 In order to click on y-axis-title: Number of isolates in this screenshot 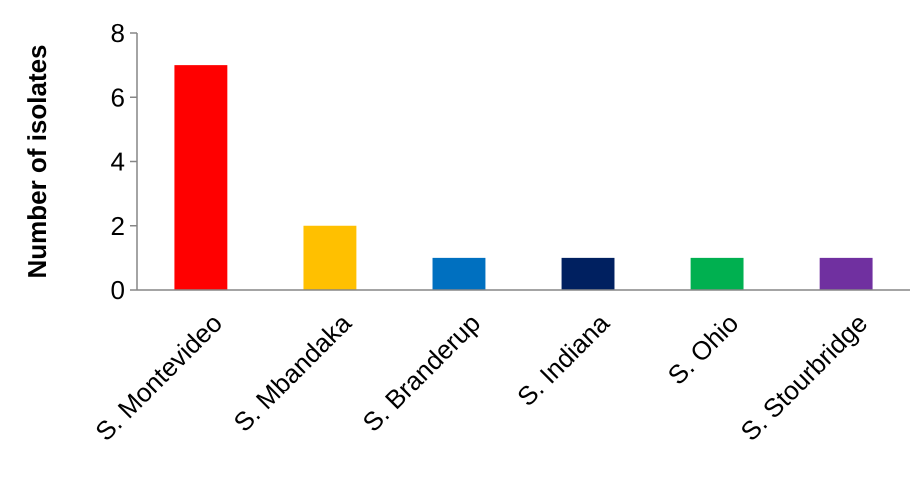, I will do `click(37, 161)`.